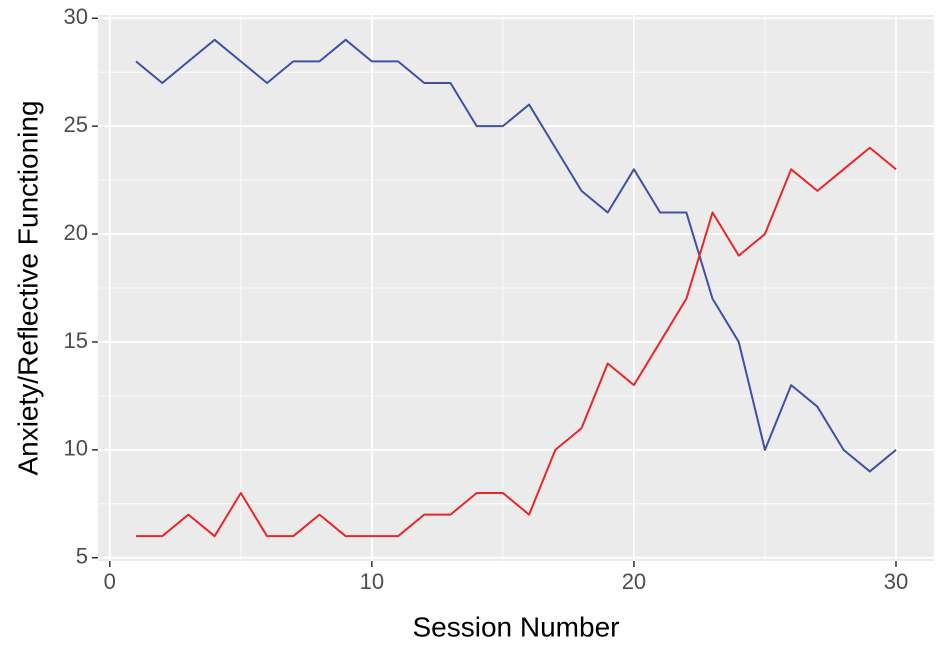 The image size is (945, 651). I want to click on x-tick-label: 20, so click(634, 581).